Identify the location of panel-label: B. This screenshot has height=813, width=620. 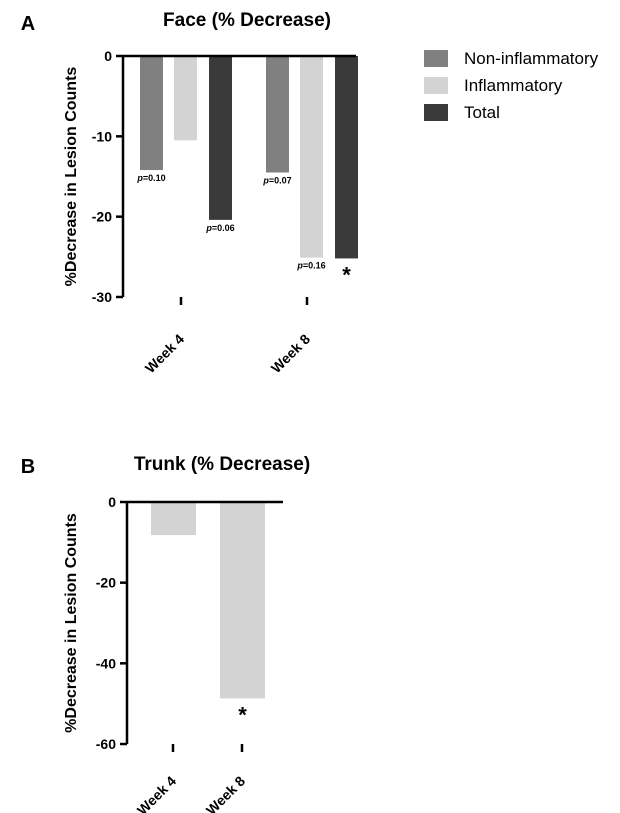
(28, 467).